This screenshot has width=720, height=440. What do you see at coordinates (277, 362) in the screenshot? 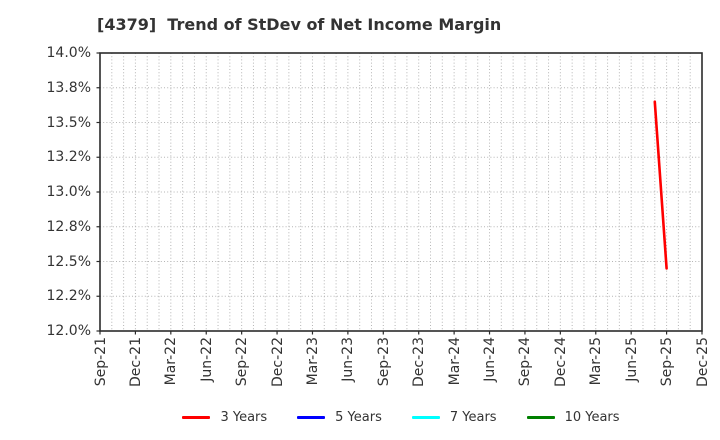
I see `x-tick-label: Dec-22` at bounding box center [277, 362].